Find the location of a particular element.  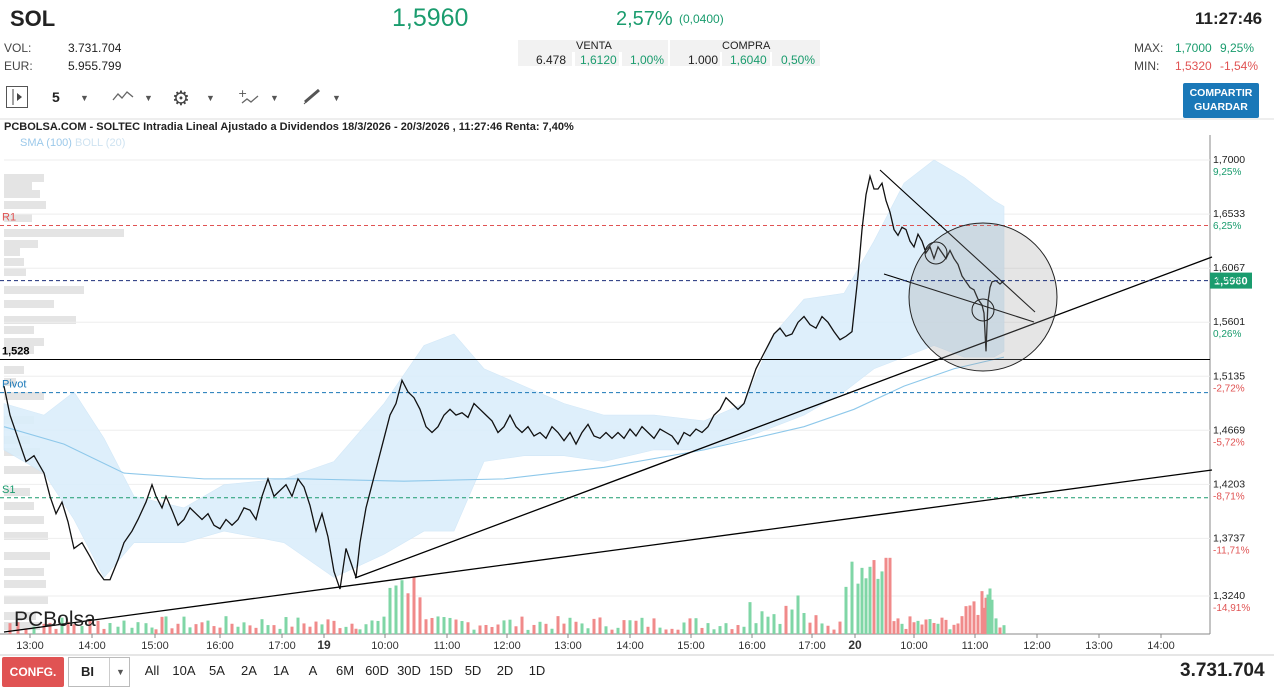

play-panel-icon is located at coordinates (17, 97).